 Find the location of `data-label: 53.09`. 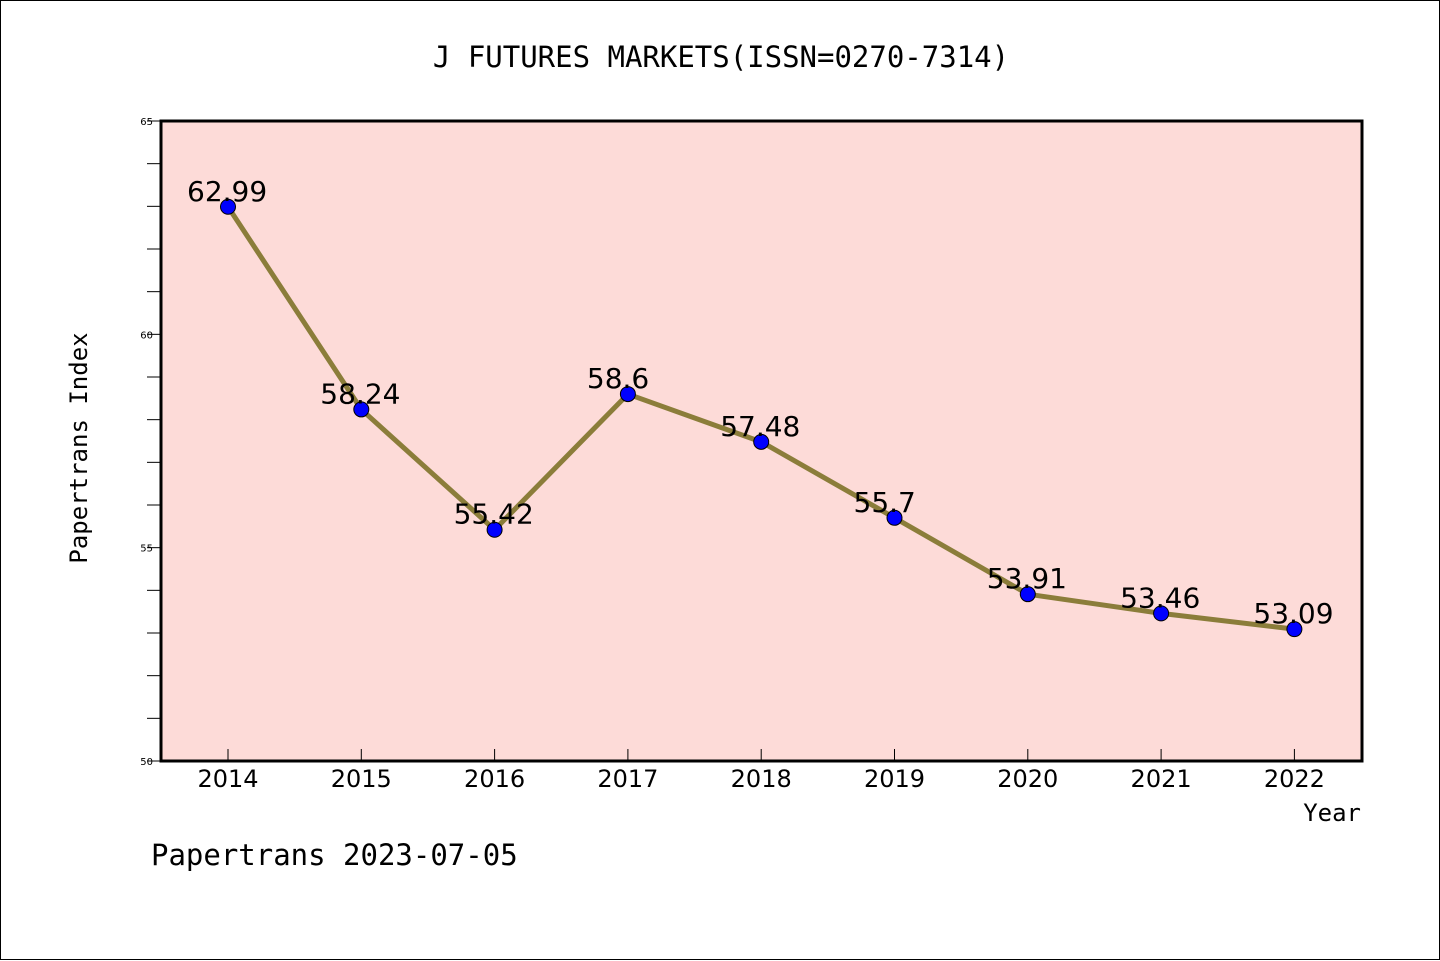

data-label: 53.09 is located at coordinates (1293, 613).